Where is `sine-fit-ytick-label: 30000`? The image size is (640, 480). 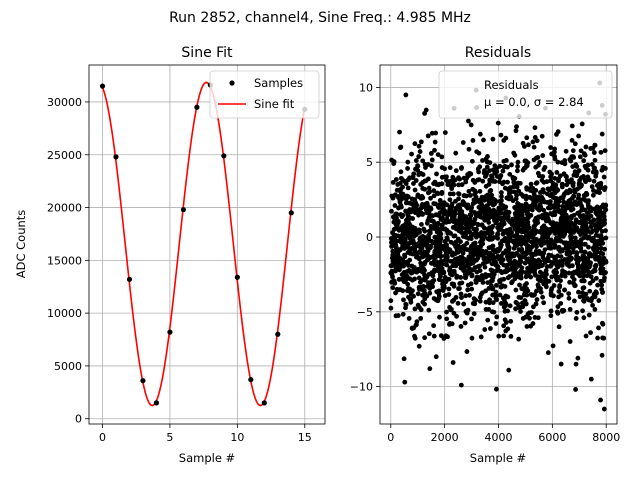
sine-fit-ytick-label: 30000 is located at coordinates (64, 102).